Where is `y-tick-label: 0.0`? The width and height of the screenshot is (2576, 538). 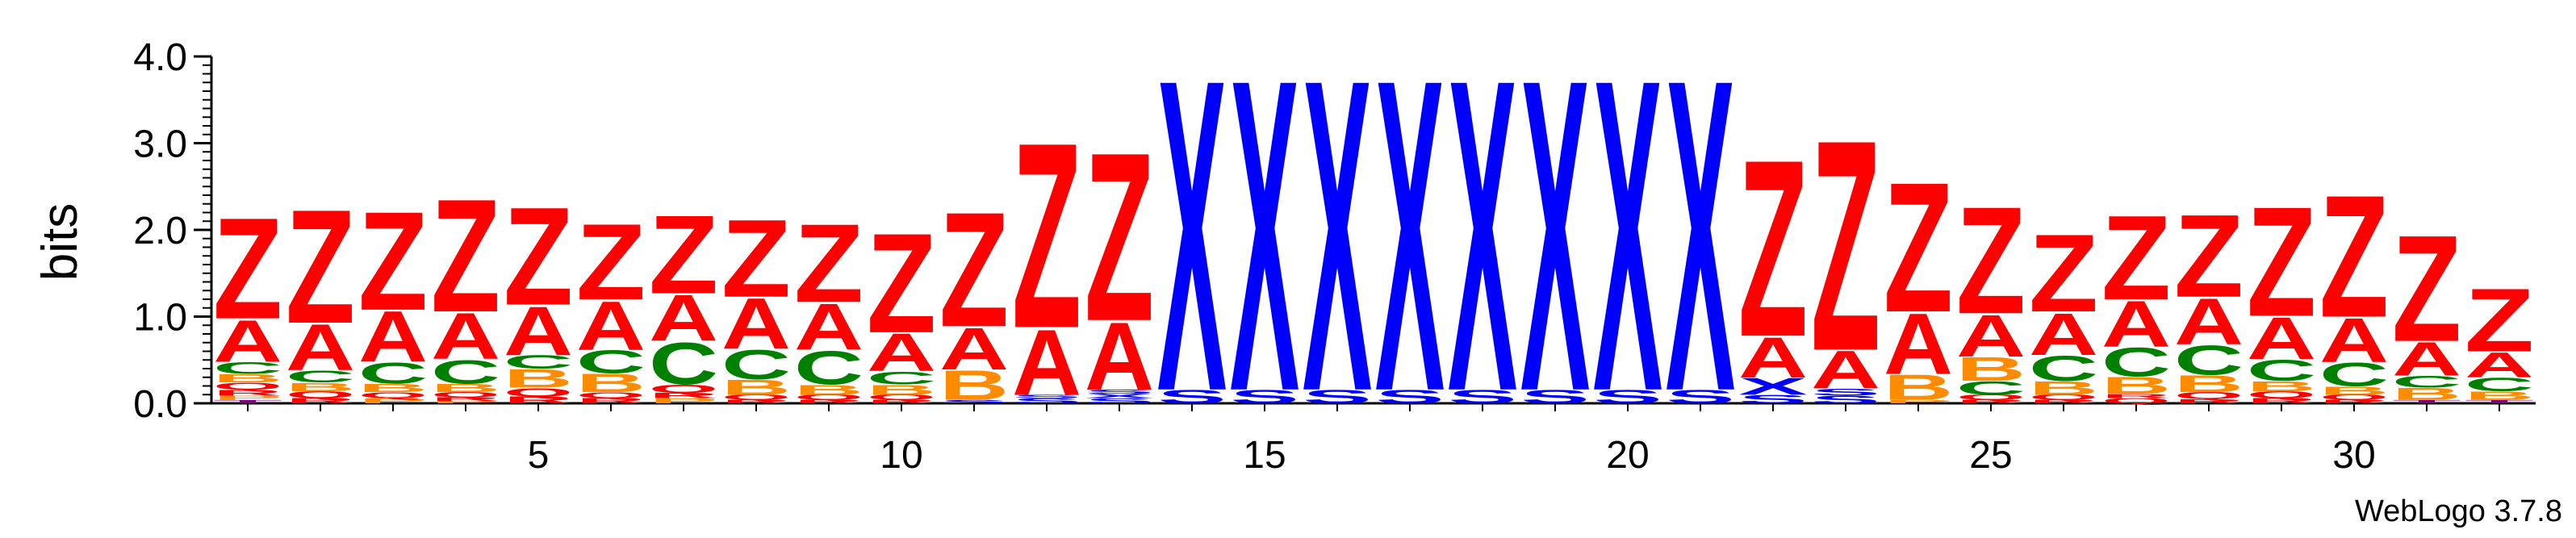 y-tick-label: 0.0 is located at coordinates (160, 404).